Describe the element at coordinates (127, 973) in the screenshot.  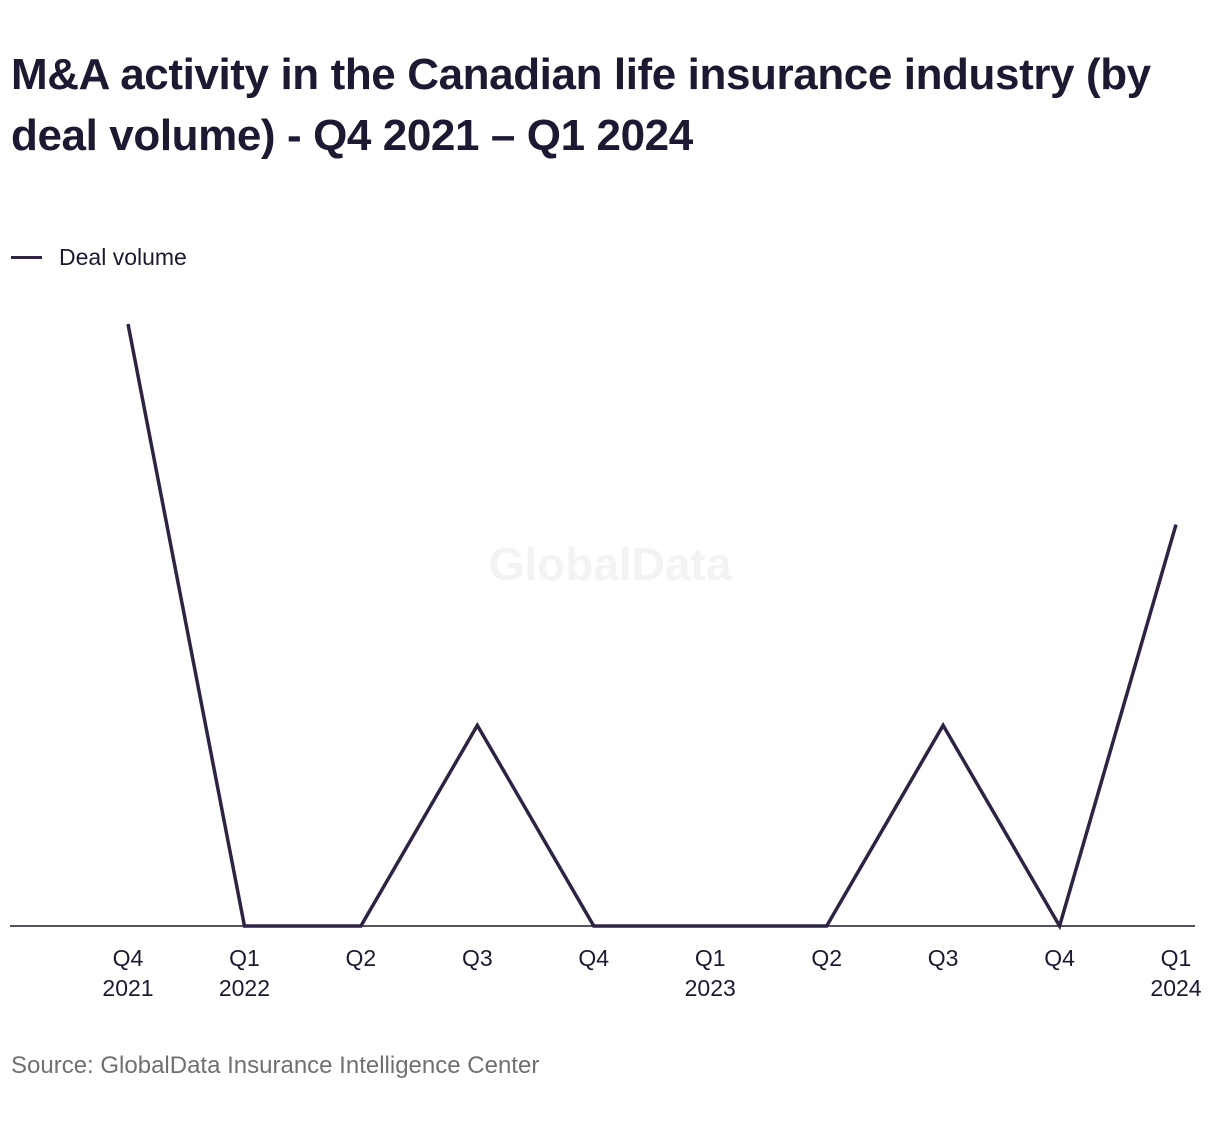
I see `x-tick-label: Q4 2021` at that location.